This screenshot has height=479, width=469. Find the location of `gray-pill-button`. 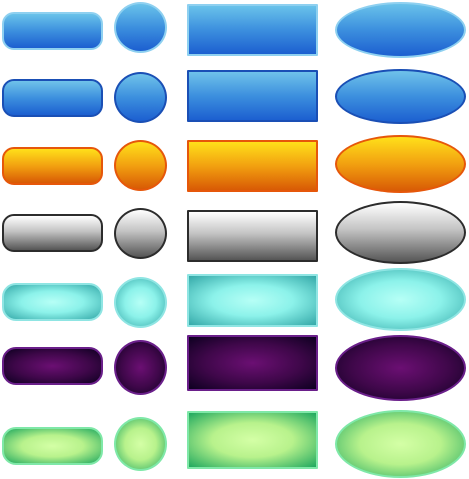

gray-pill-button is located at coordinates (52, 233).